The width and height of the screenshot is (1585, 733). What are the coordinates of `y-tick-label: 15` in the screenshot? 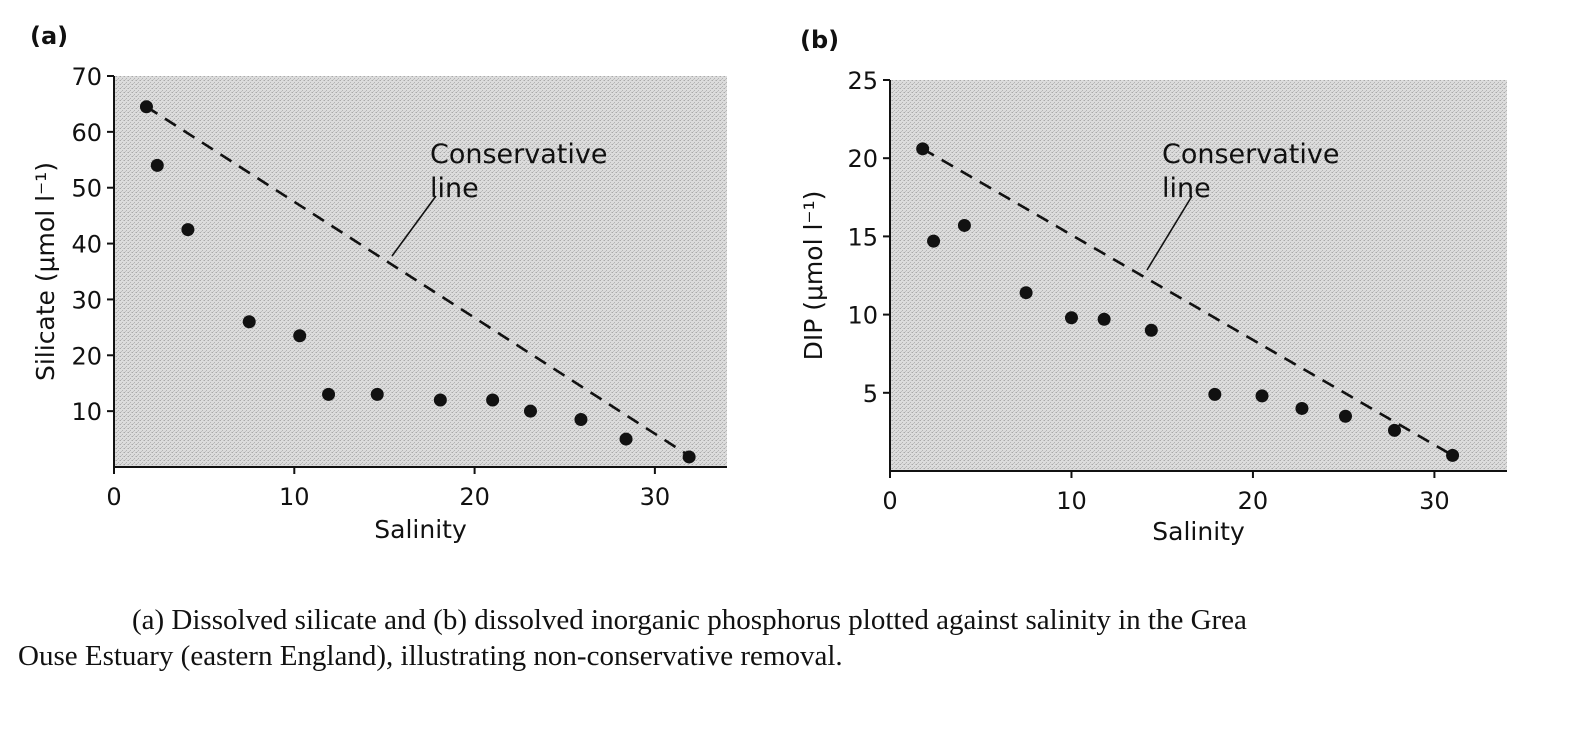 It's located at (862, 237).